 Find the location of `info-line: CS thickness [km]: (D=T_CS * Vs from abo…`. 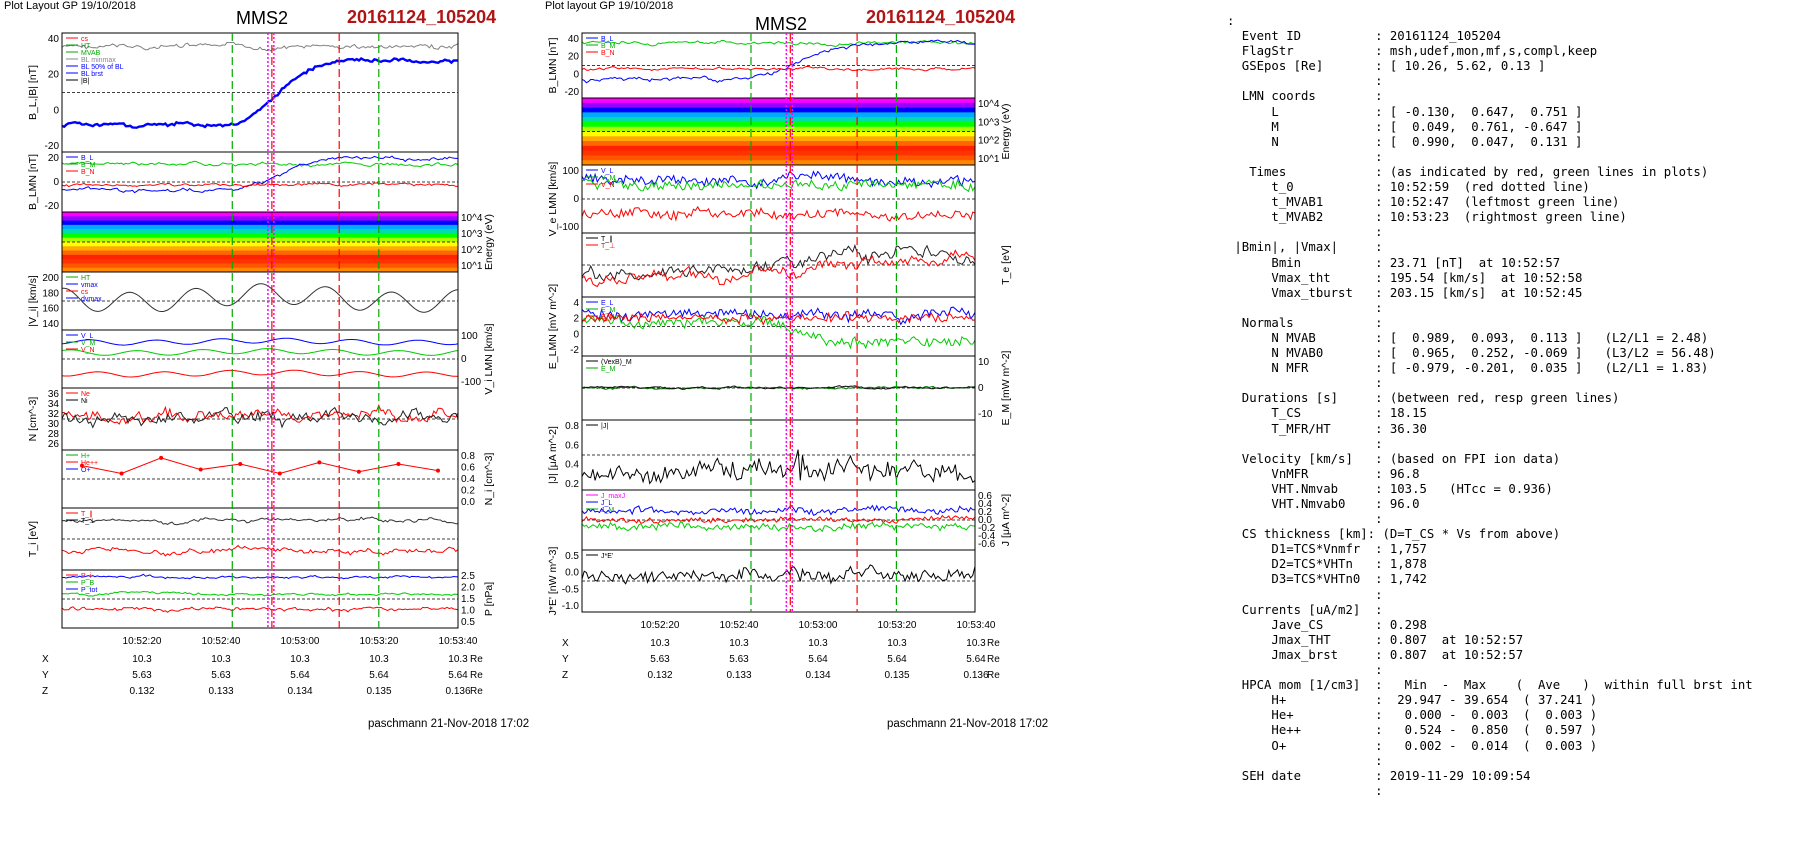

info-line: CS thickness [km]: (D=T_CS * Vs from abo… is located at coordinates (1394, 534).